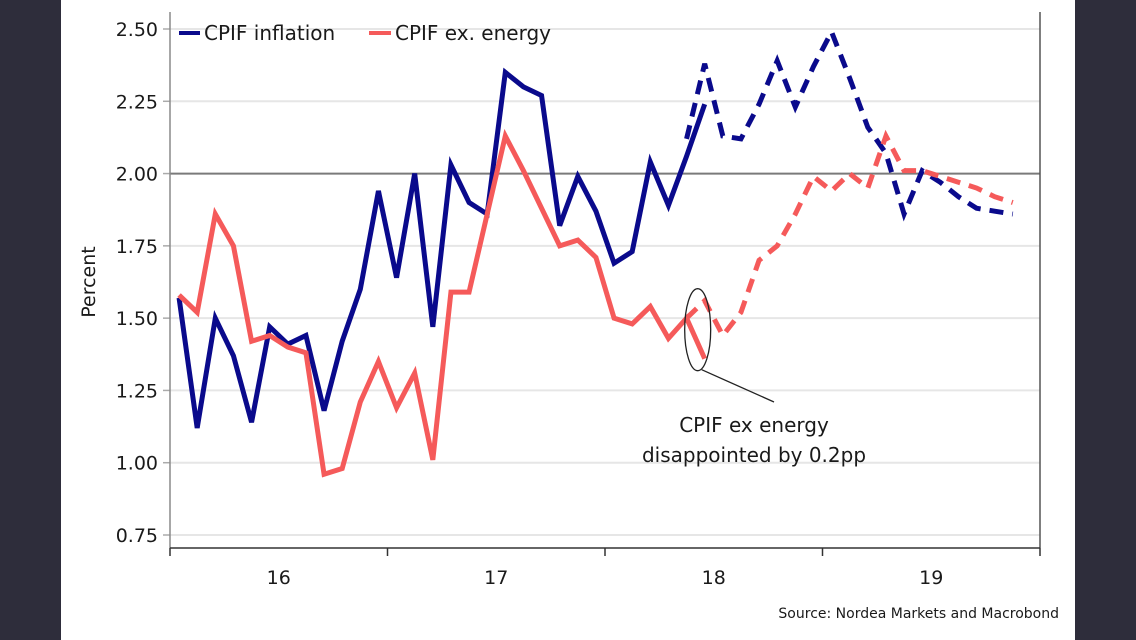 The width and height of the screenshot is (1136, 640). Describe the element at coordinates (137, 102) in the screenshot. I see `y-tick-label: 2.25` at that location.